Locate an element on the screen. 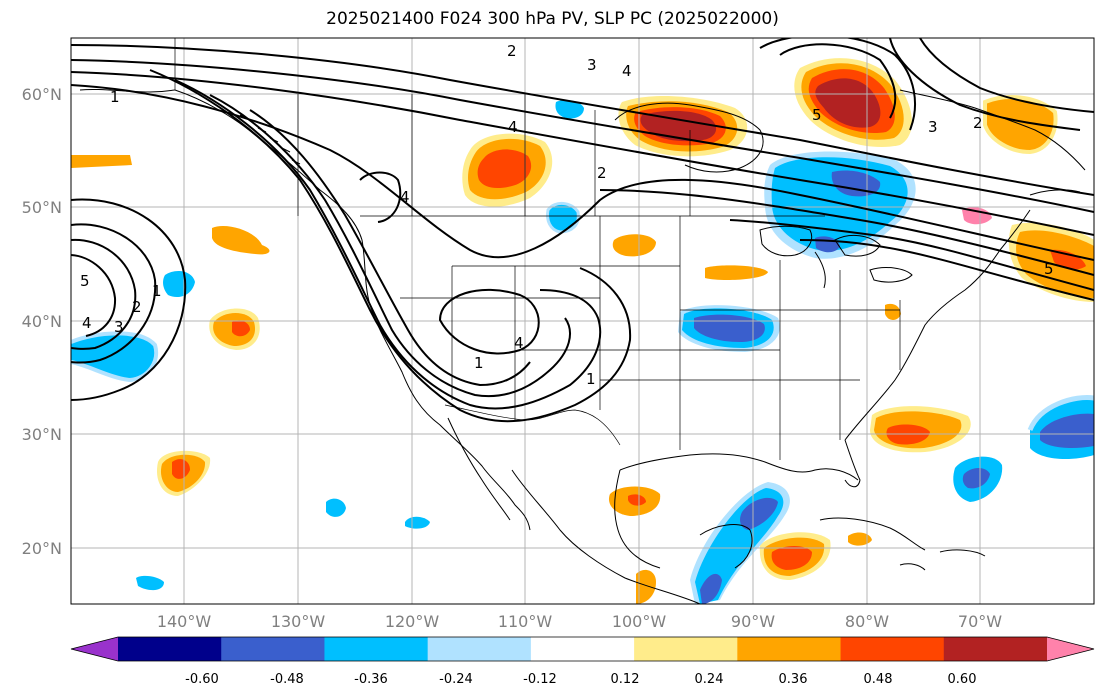  pv-blob-pacific-2-core is located at coordinates (241, 328).